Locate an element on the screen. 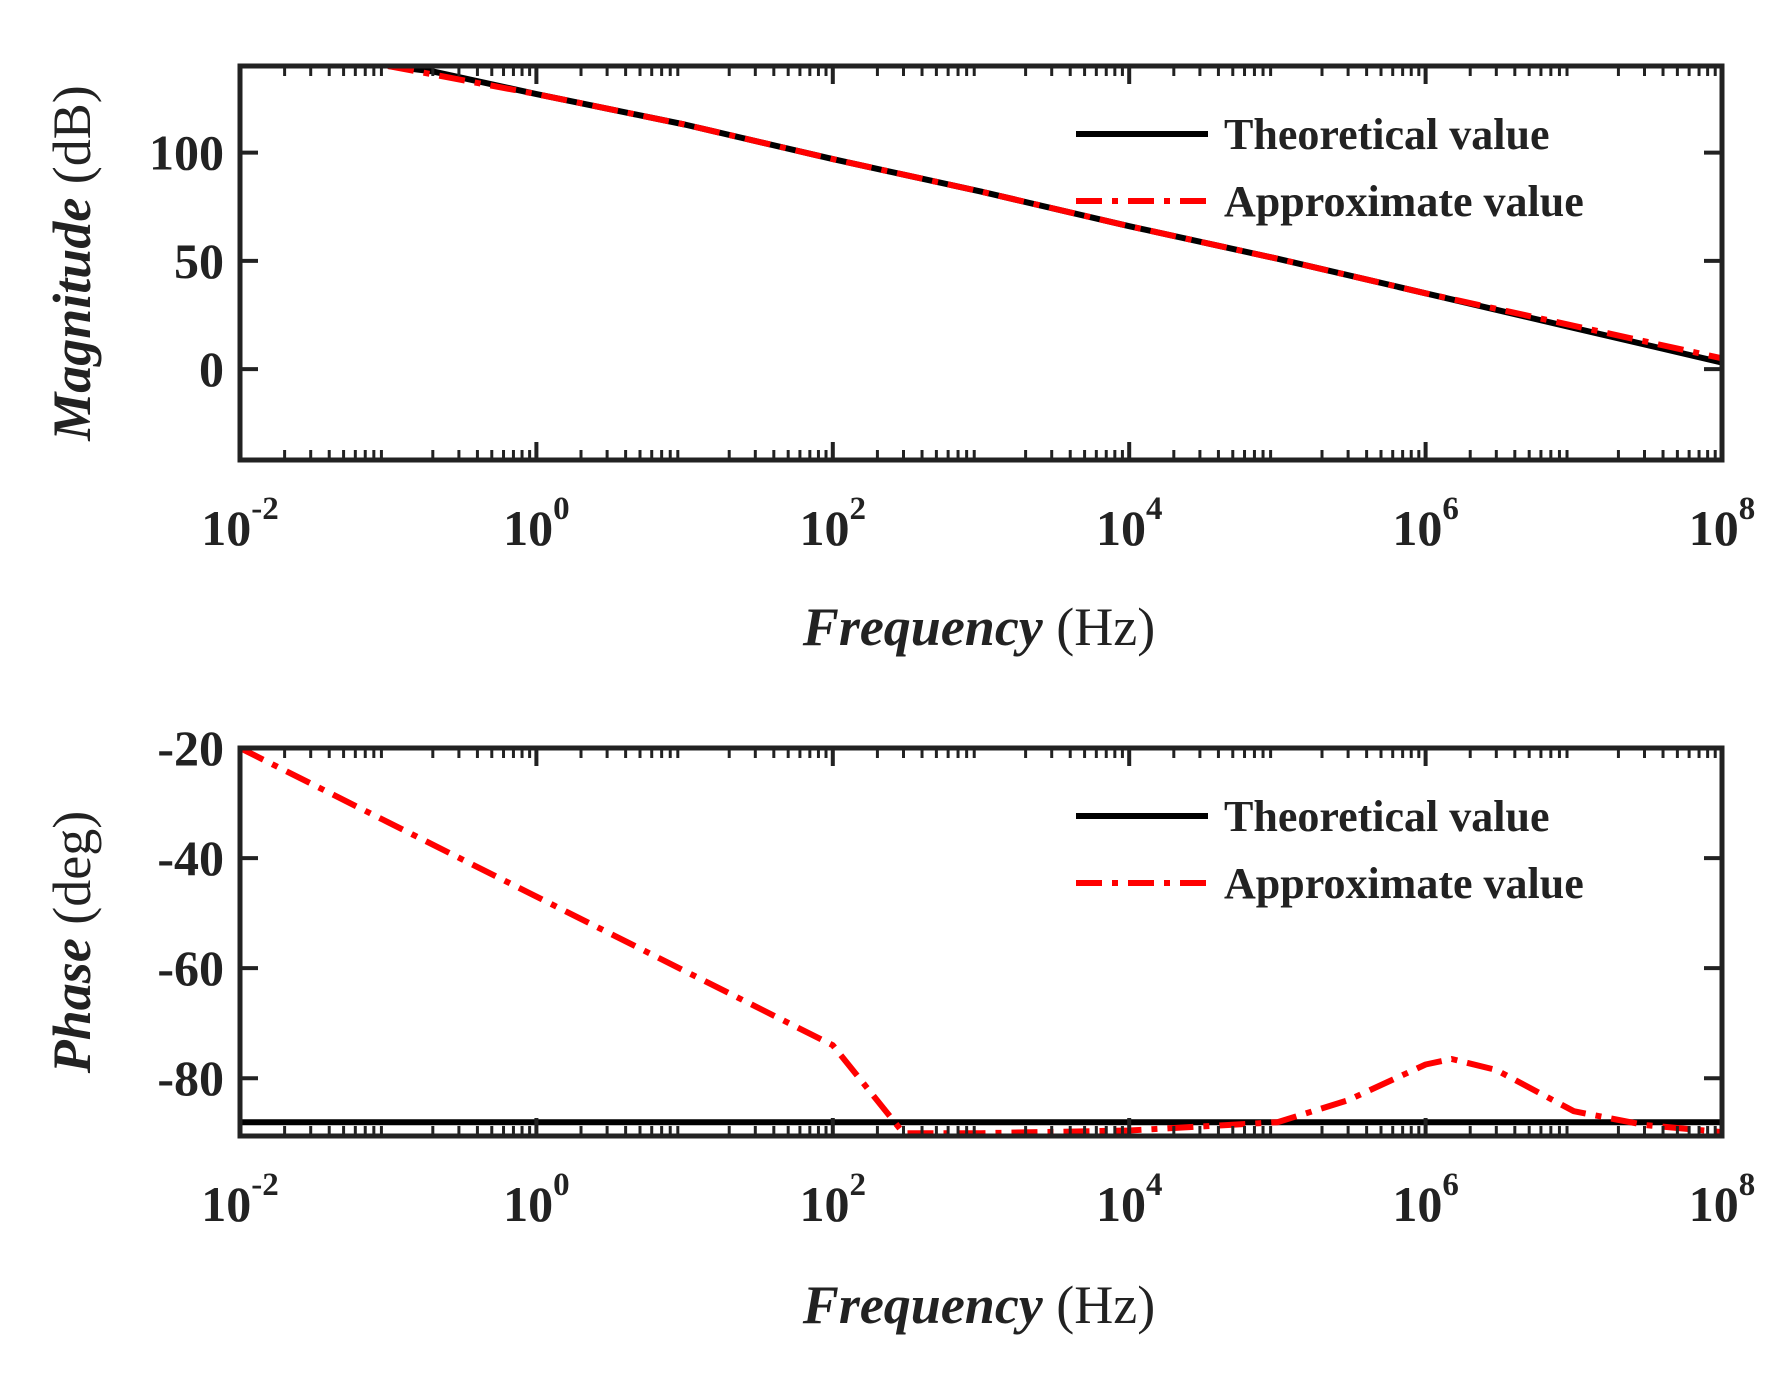 Image resolution: width=1785 pixels, height=1378 pixels. phase-xtick-label: 10⁻² is located at coordinates (240, 1199).